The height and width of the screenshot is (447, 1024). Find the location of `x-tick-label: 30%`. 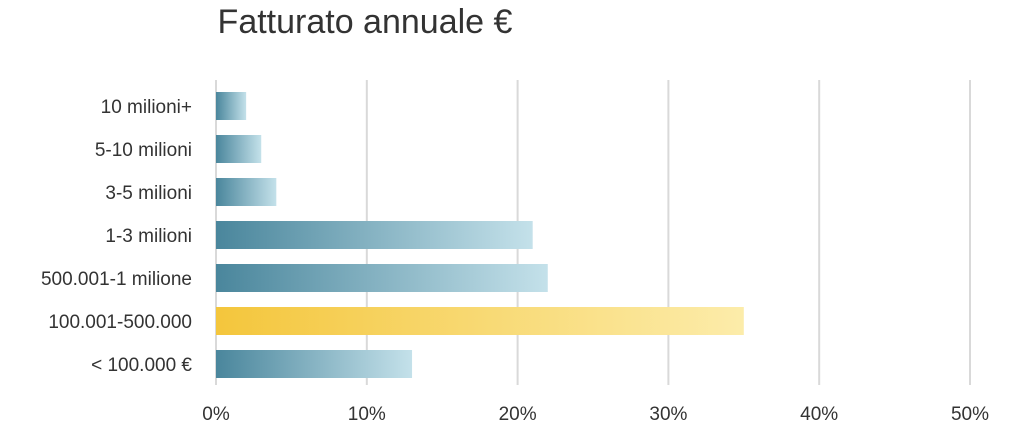

x-tick-label: 30% is located at coordinates (668, 414).